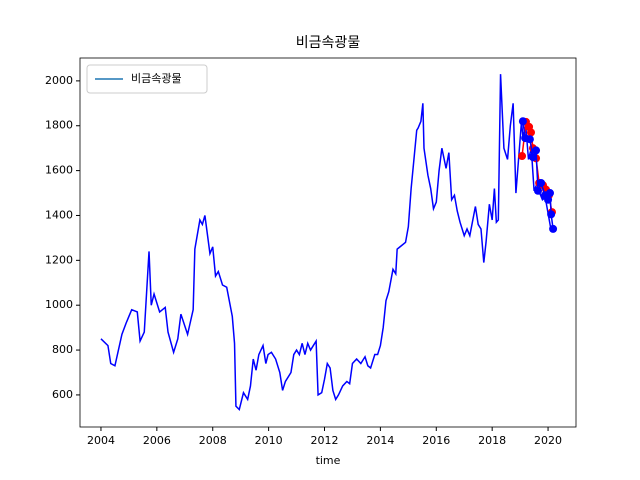 This screenshot has width=640, height=480. Describe the element at coordinates (101, 440) in the screenshot. I see `x-tick-label: 2004` at that location.